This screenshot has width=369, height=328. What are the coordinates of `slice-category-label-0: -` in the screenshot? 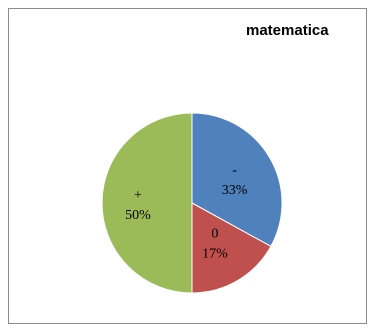 It's located at (234, 170).